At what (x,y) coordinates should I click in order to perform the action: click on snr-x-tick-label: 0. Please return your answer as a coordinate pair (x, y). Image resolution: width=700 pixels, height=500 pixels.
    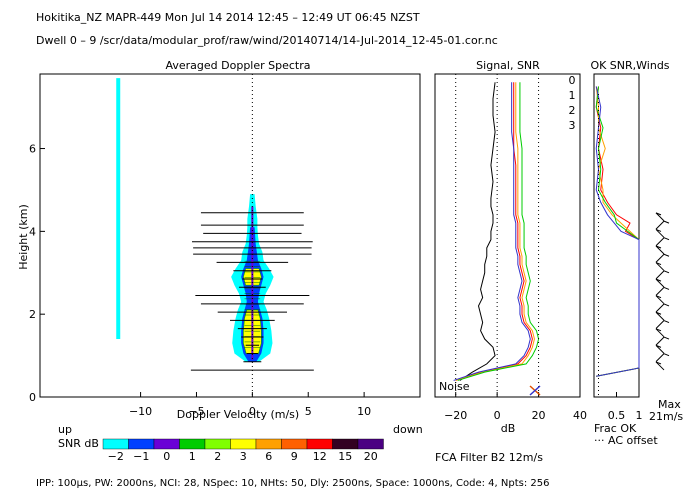
    Looking at the image, I should click on (497, 415).